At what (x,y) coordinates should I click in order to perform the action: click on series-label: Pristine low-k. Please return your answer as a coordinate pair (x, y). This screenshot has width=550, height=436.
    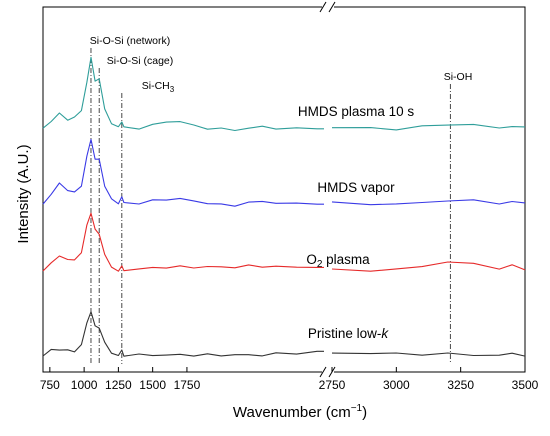
    Looking at the image, I should click on (349, 333).